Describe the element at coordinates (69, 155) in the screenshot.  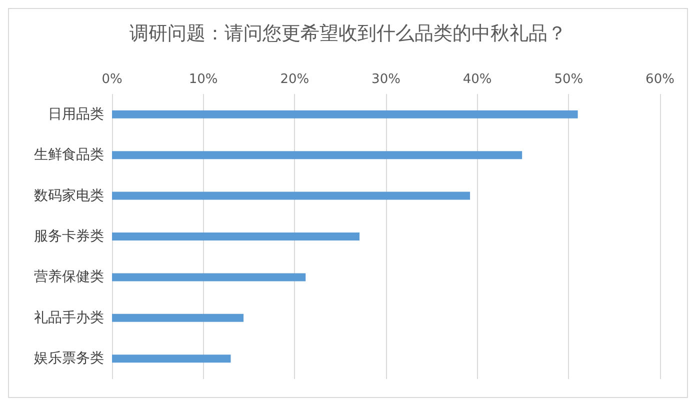
I see `y-tick-label: 生鲜食品类` at that location.